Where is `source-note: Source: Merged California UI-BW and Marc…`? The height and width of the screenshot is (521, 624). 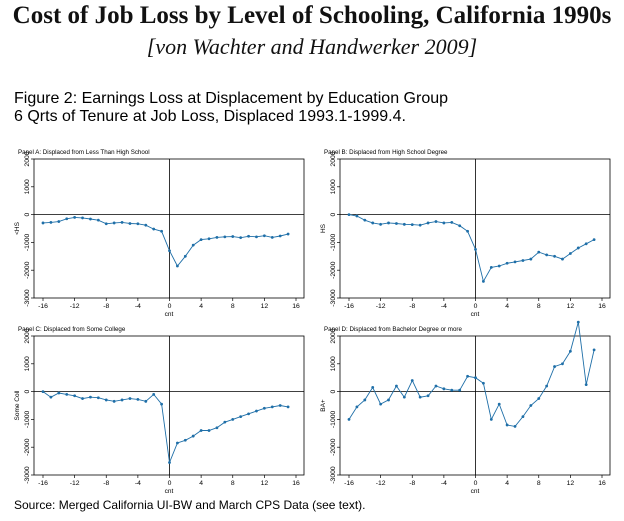
source-note: Source: Merged California UI-BW and Marc… is located at coordinates (190, 505).